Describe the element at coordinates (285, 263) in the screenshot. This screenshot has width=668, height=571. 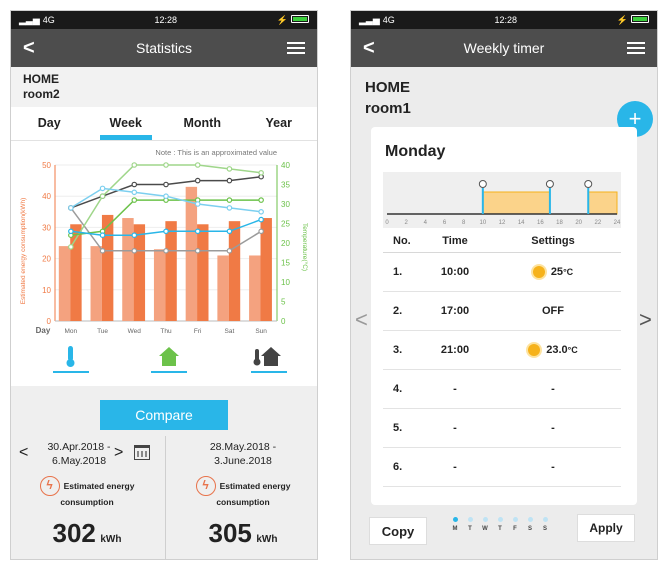
I see `y2-tick-label: 15` at that location.